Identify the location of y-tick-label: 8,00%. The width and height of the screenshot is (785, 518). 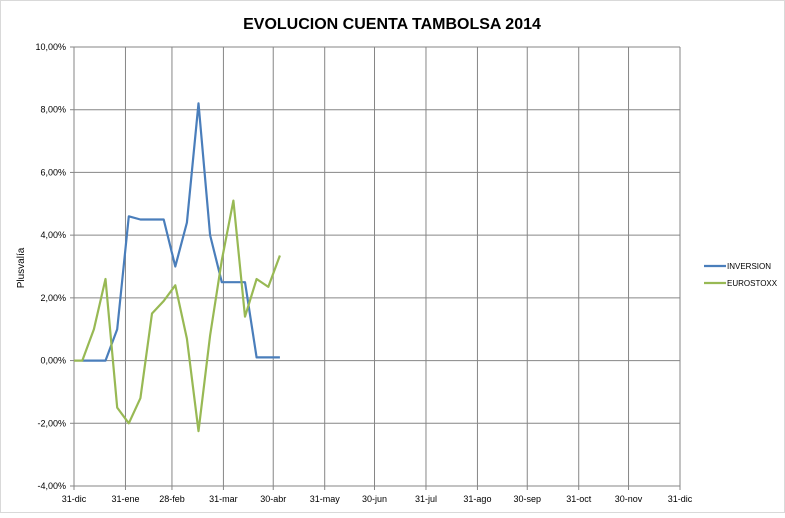
(53, 110).